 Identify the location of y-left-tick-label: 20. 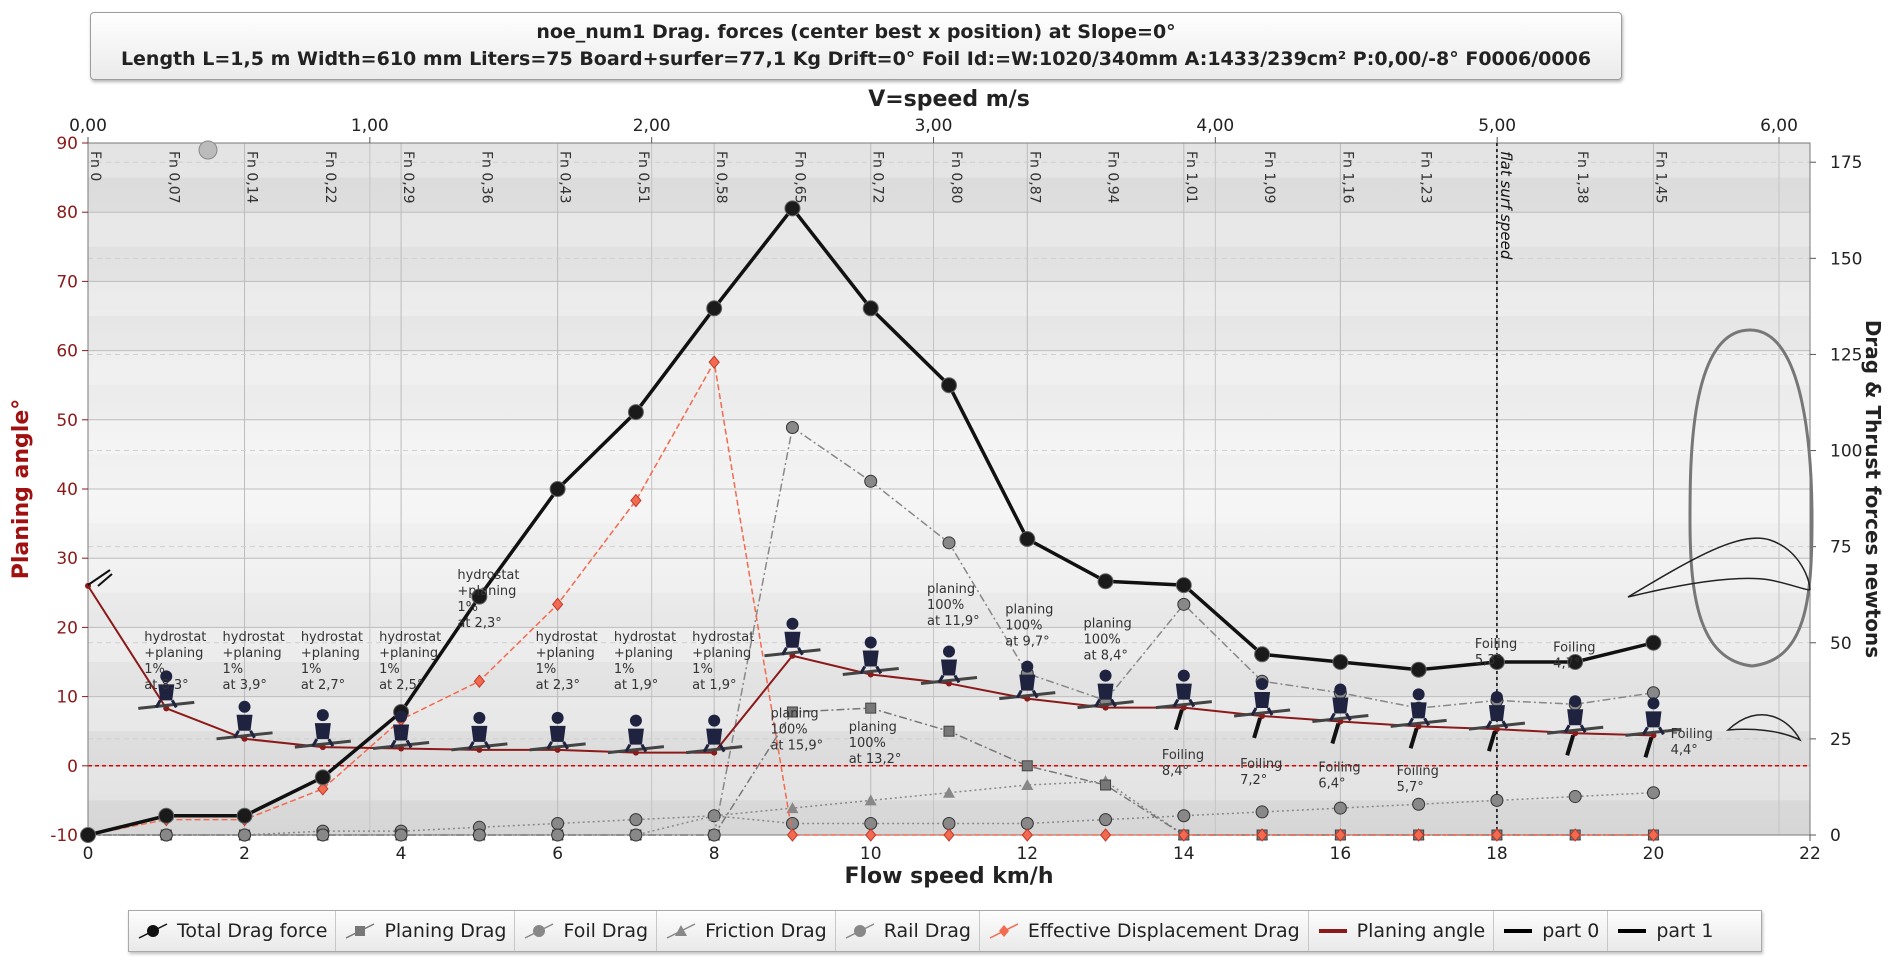
(67, 628).